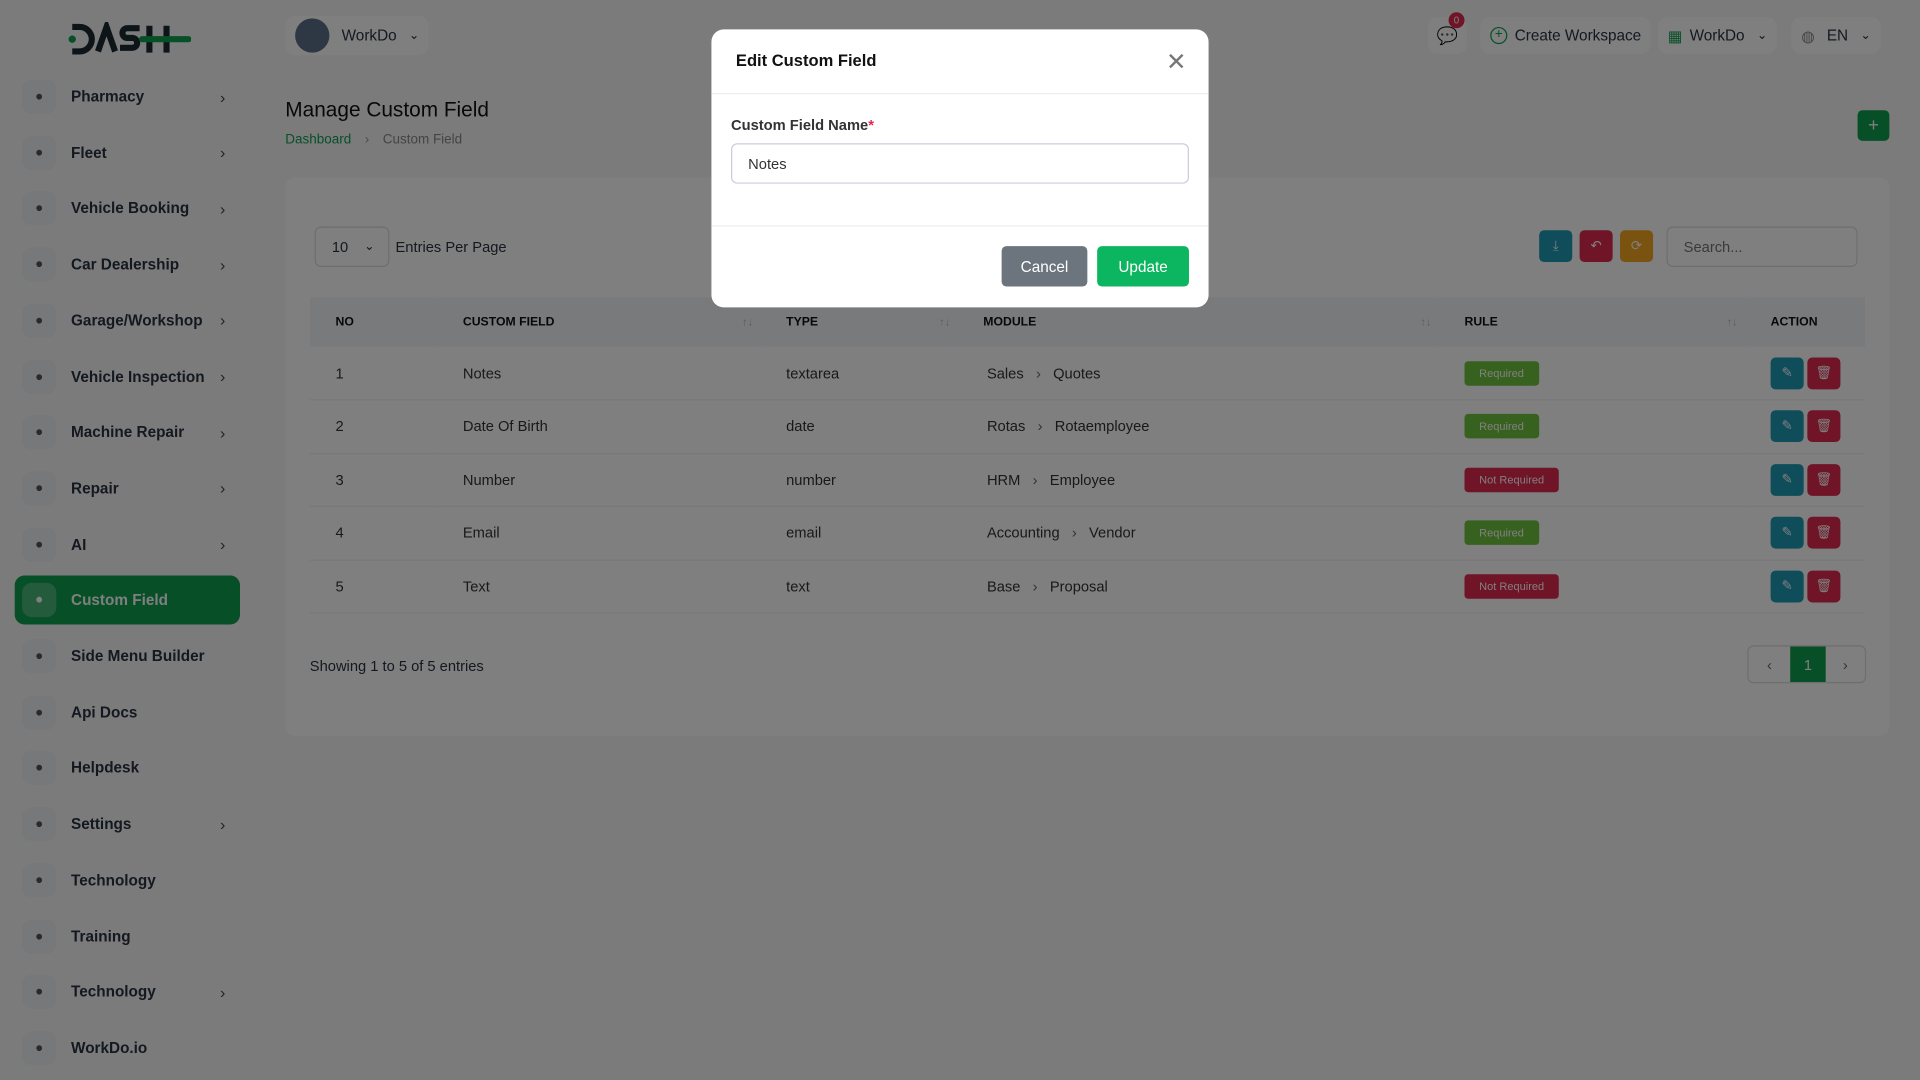 This screenshot has height=1080, width=1920. I want to click on modal-title: Edit Custom Field, so click(806, 60).